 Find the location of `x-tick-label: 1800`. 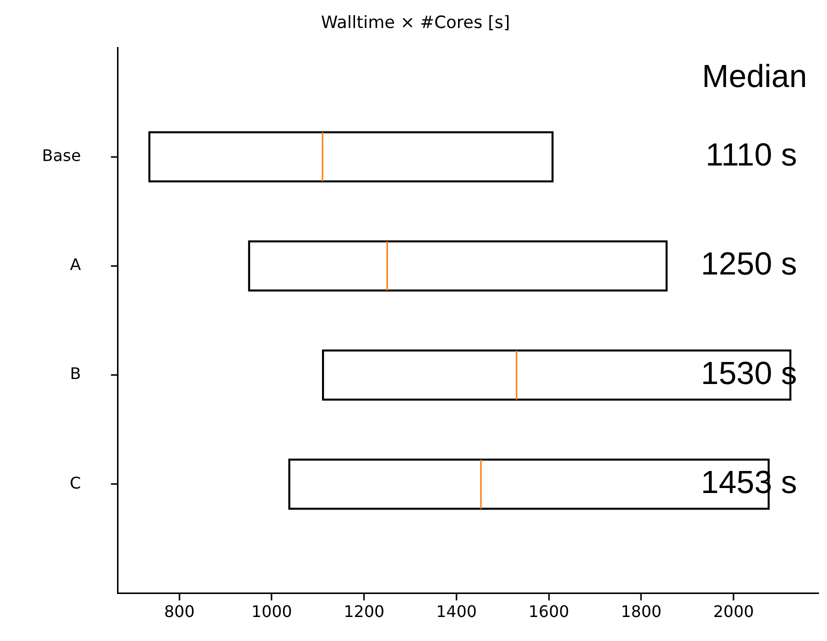

x-tick-label: 1800 is located at coordinates (641, 612).